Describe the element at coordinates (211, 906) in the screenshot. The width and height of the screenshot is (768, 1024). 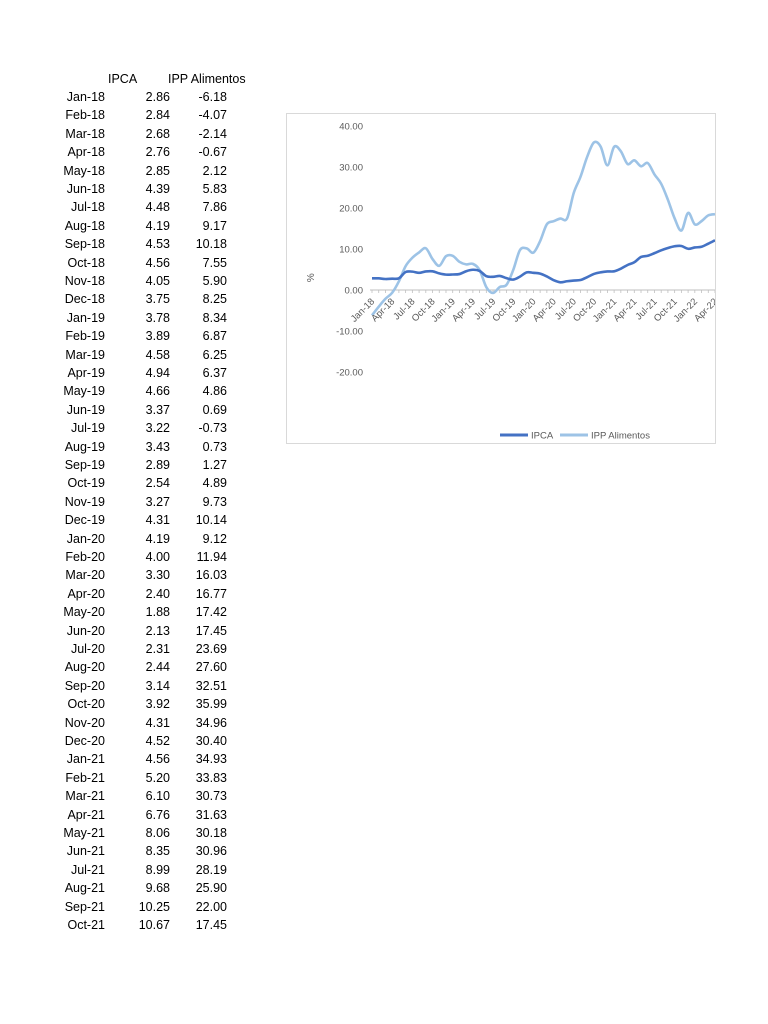
I see `cell-ipp-alimentos: 22.00` at that location.